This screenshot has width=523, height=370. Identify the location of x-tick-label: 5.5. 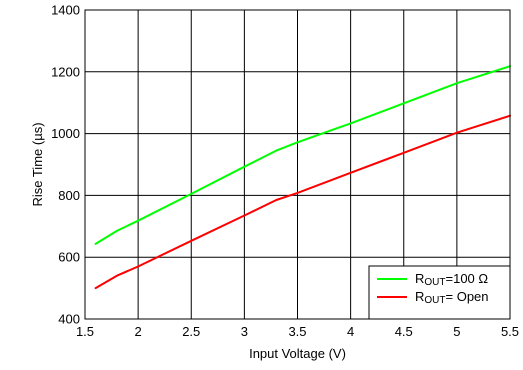
(510, 331).